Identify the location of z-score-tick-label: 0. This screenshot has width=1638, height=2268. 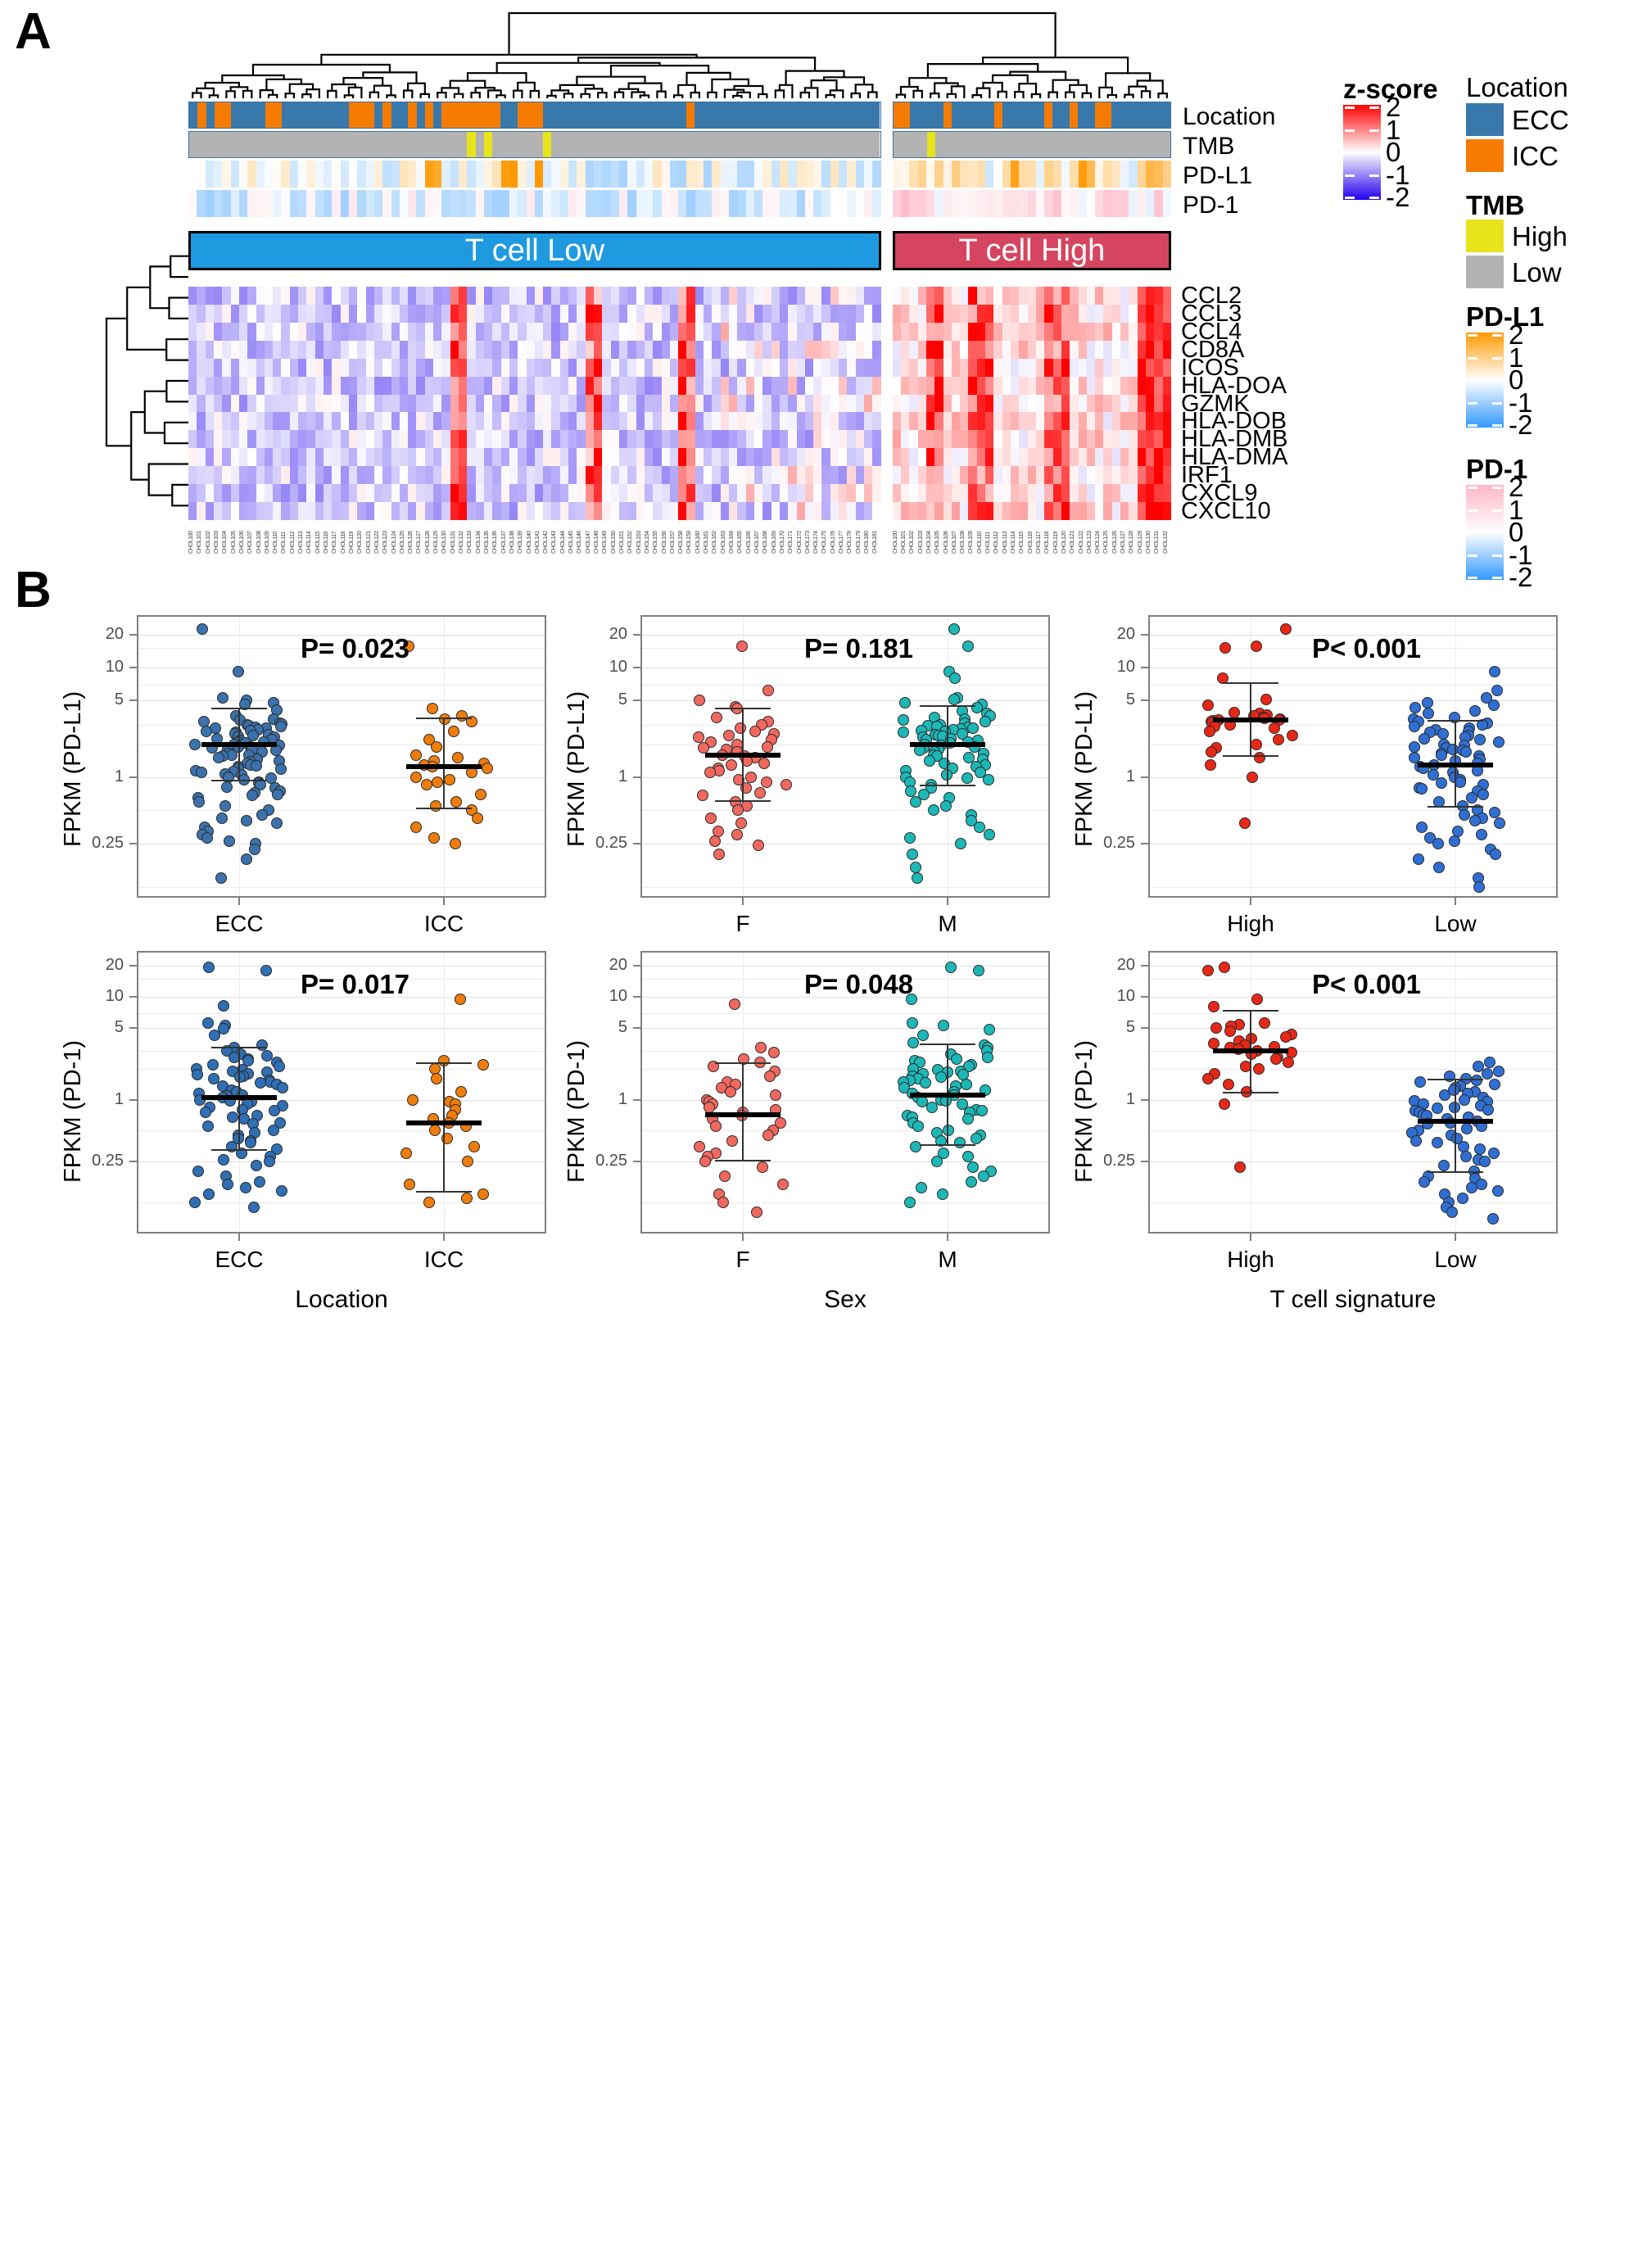
(1393, 152).